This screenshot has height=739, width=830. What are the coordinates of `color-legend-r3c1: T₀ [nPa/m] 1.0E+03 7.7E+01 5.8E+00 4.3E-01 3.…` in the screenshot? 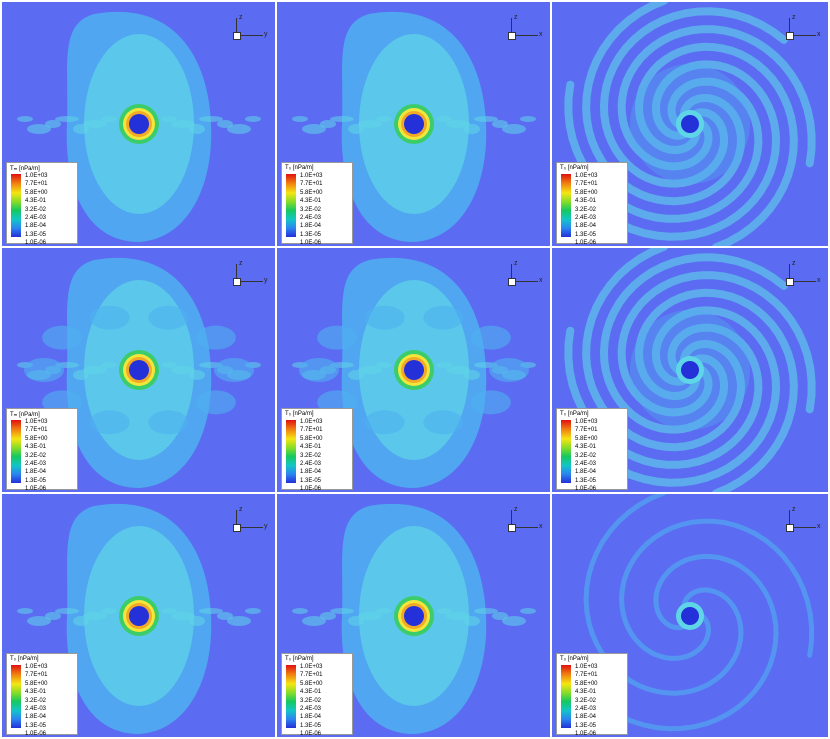 It's located at (42, 695).